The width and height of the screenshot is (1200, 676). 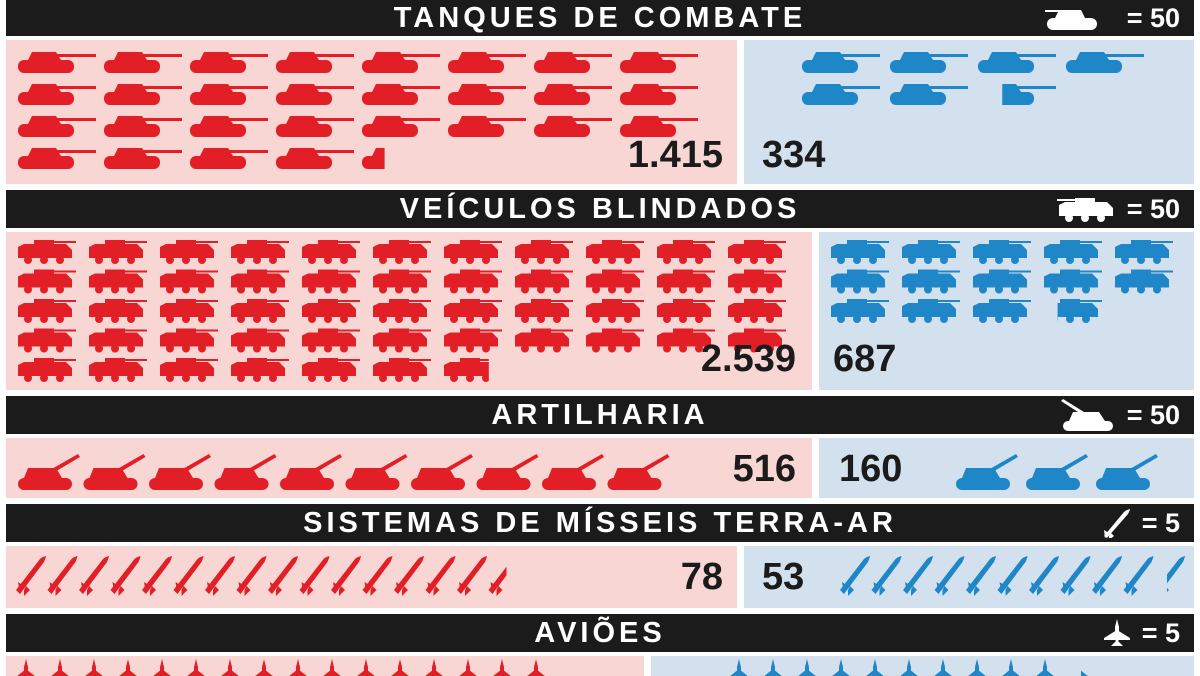 I want to click on value-label: 516, so click(x=764, y=469).